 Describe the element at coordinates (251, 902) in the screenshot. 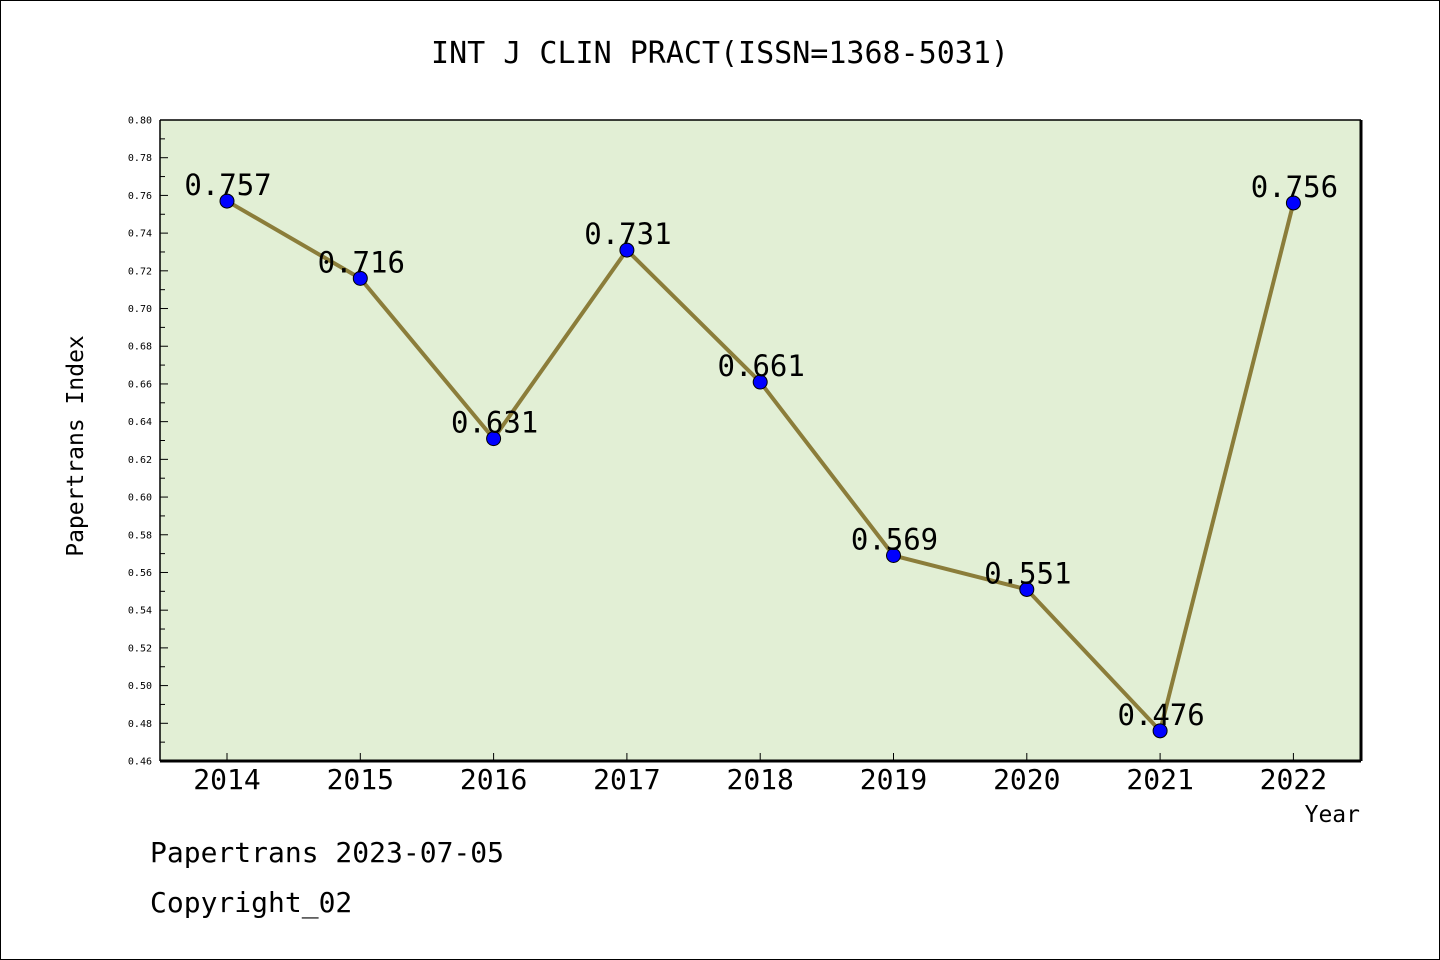

I see `footer-copyright: Copyright_02` at that location.